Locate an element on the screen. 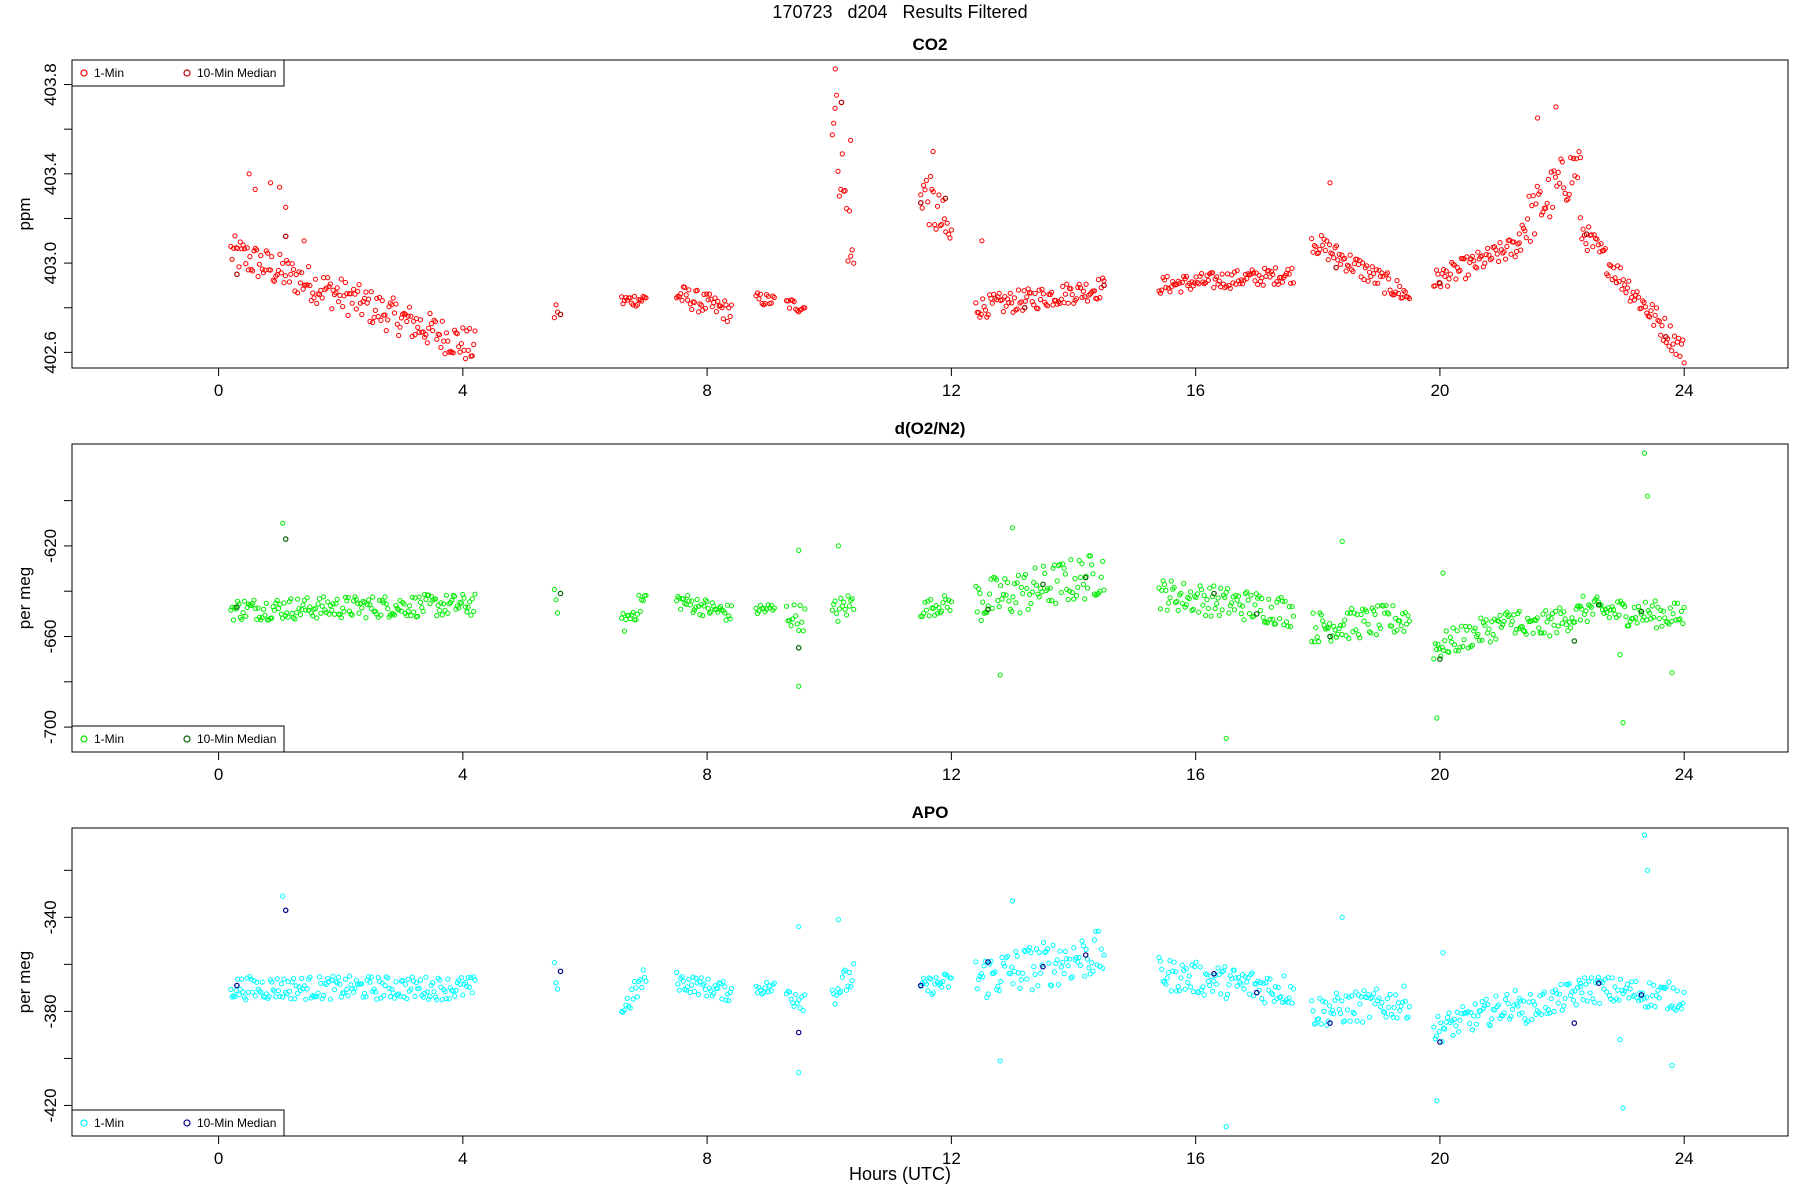 The width and height of the screenshot is (1800, 1200). x-axis: 0 4 8 12 16 20 24 is located at coordinates (954, 384).